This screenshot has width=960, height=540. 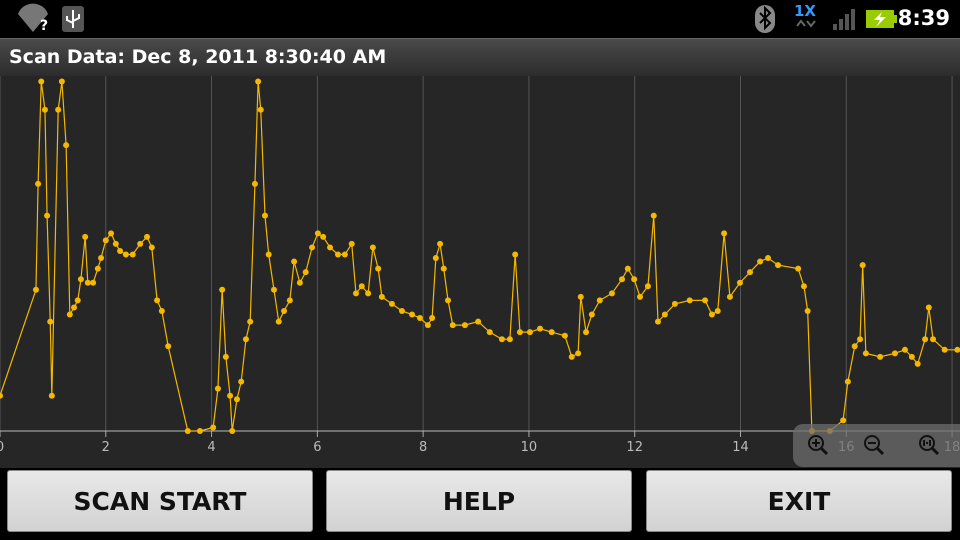 I want to click on exit-button: EXIT, so click(x=799, y=501).